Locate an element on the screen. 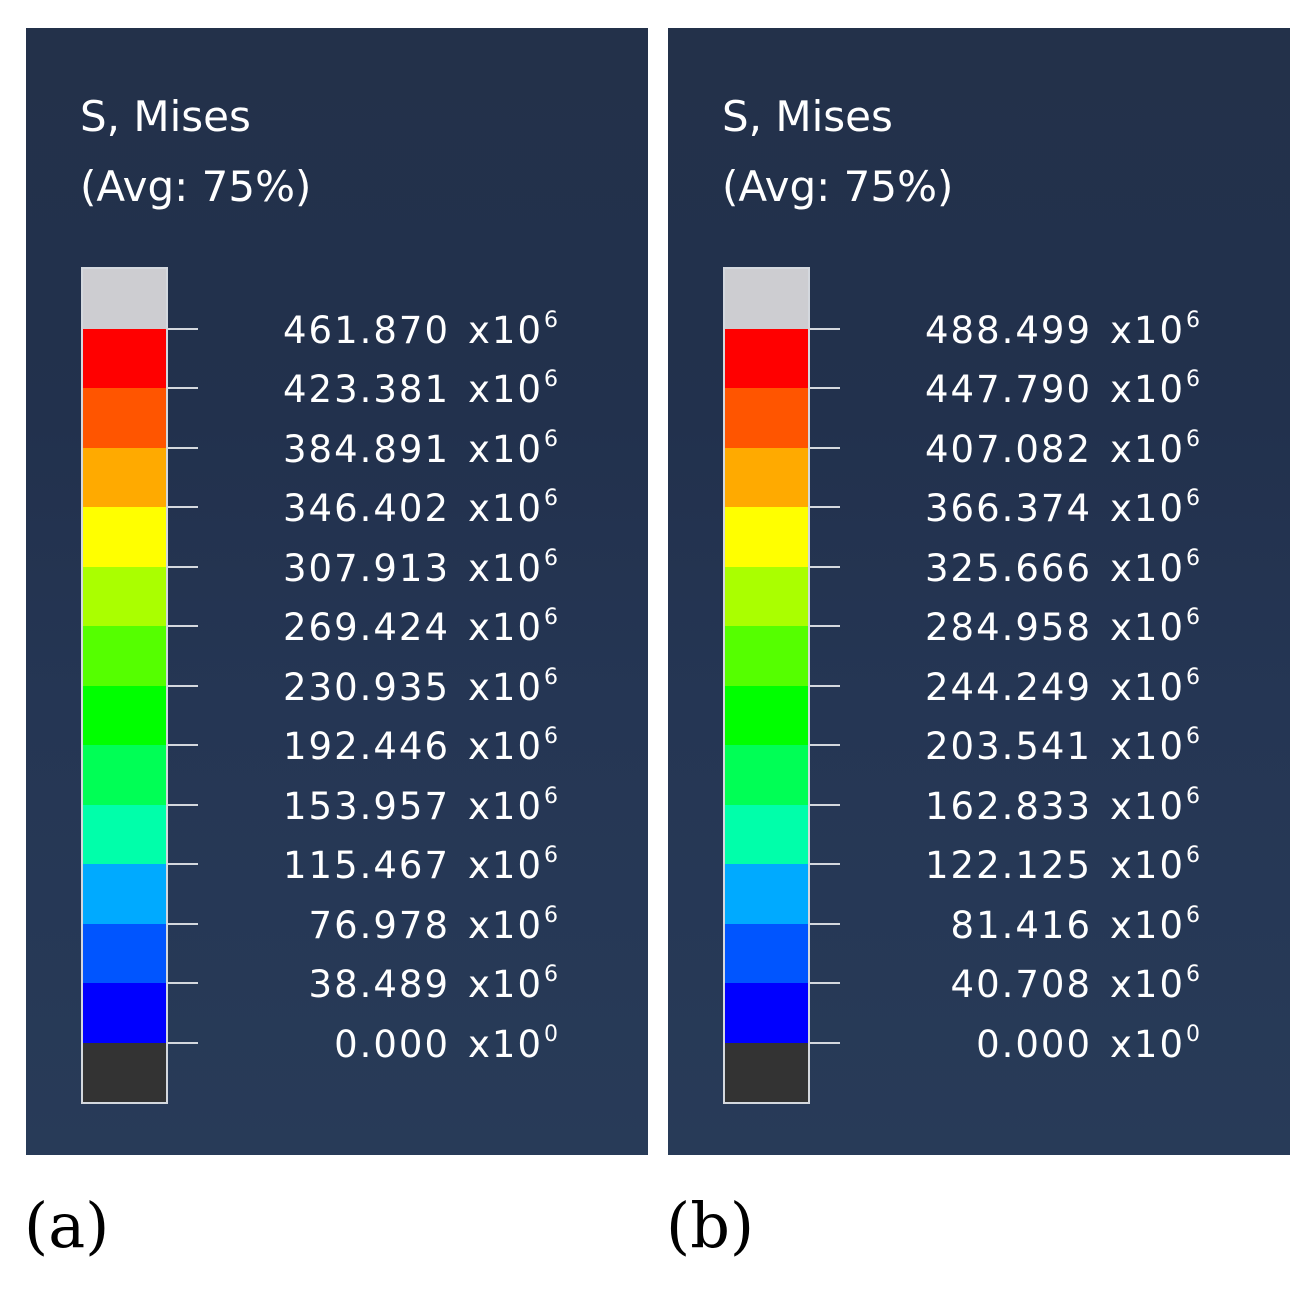 This screenshot has width=1315, height=1312. legend-label: 447.790 x106 is located at coordinates (1062, 389).